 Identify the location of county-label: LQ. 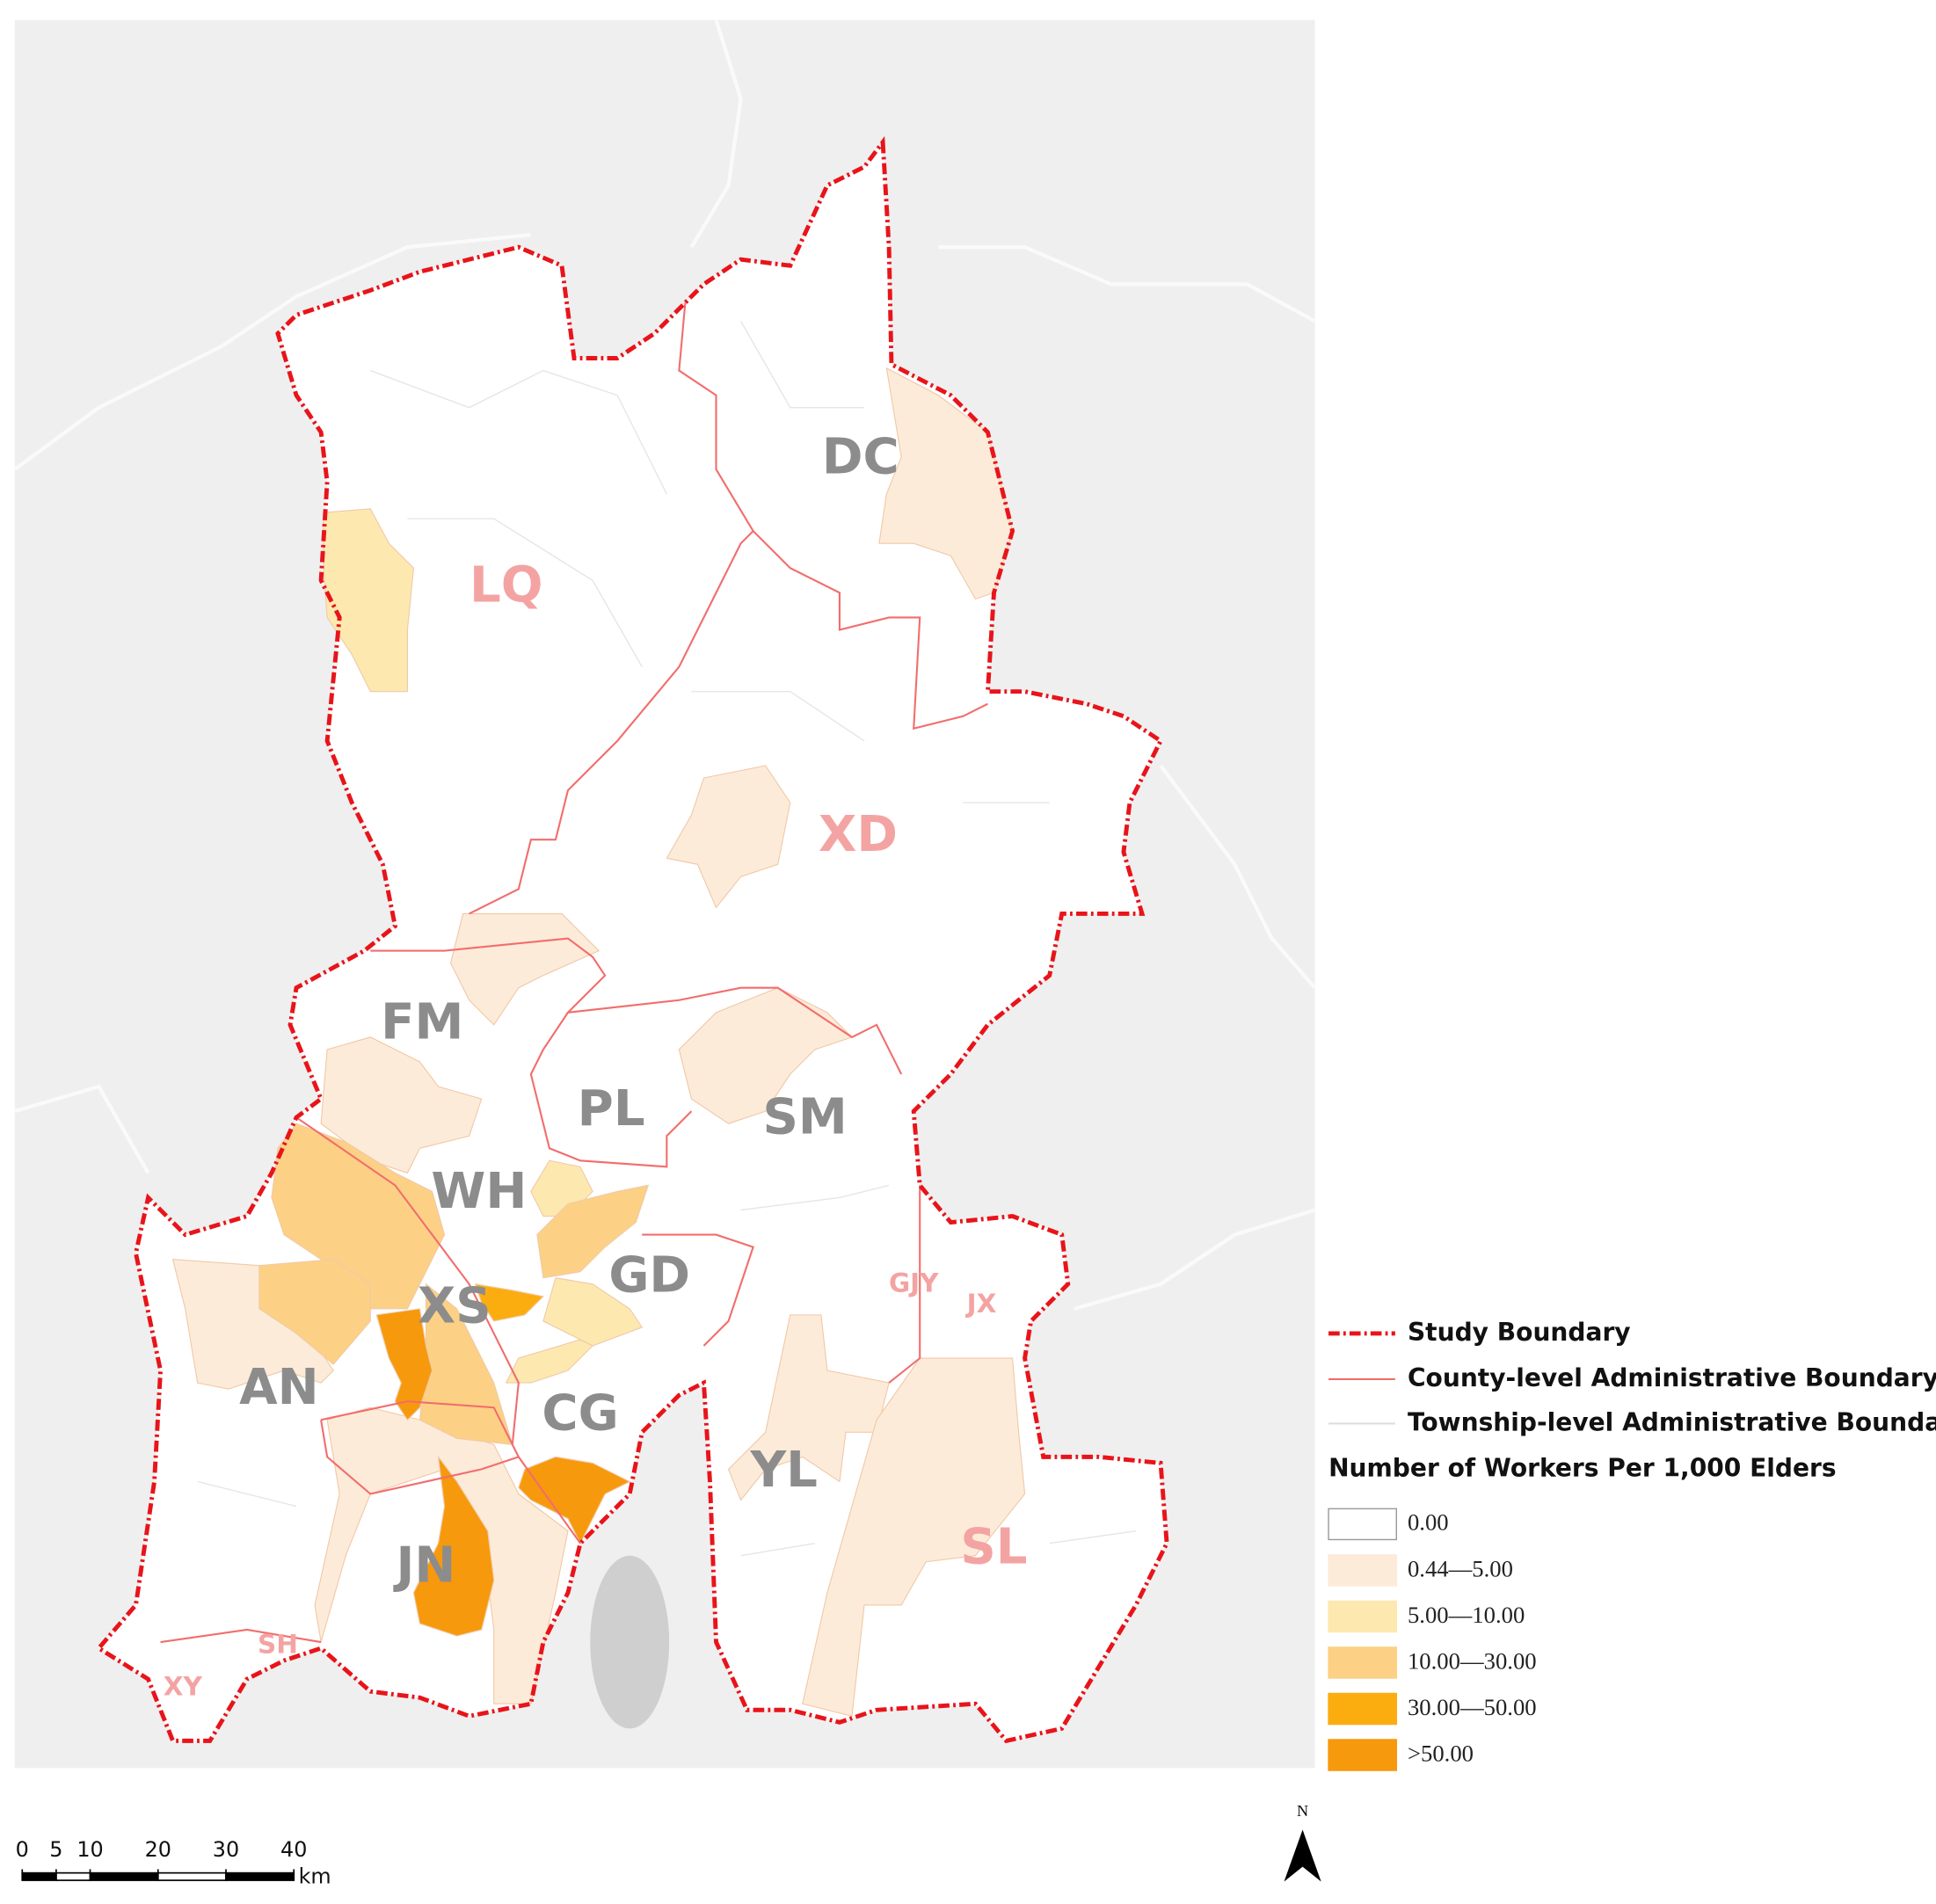
(506, 585).